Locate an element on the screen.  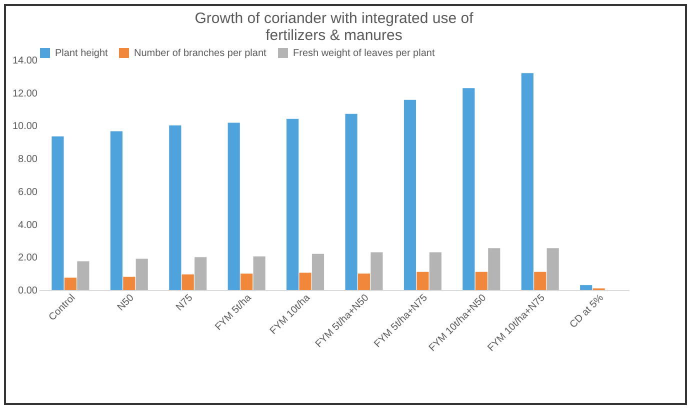
y-tick-label: 2.00 is located at coordinates (28, 258).